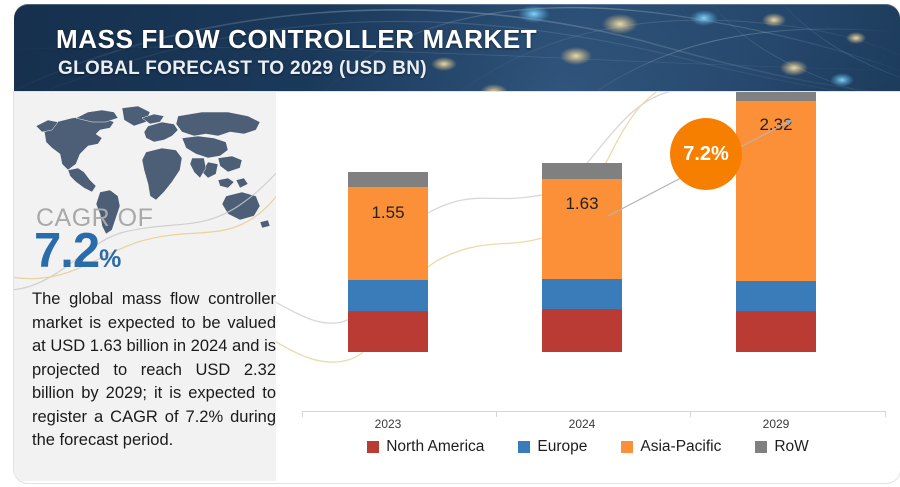  I want to click on bar-segment-row-2029, so click(776, 96).